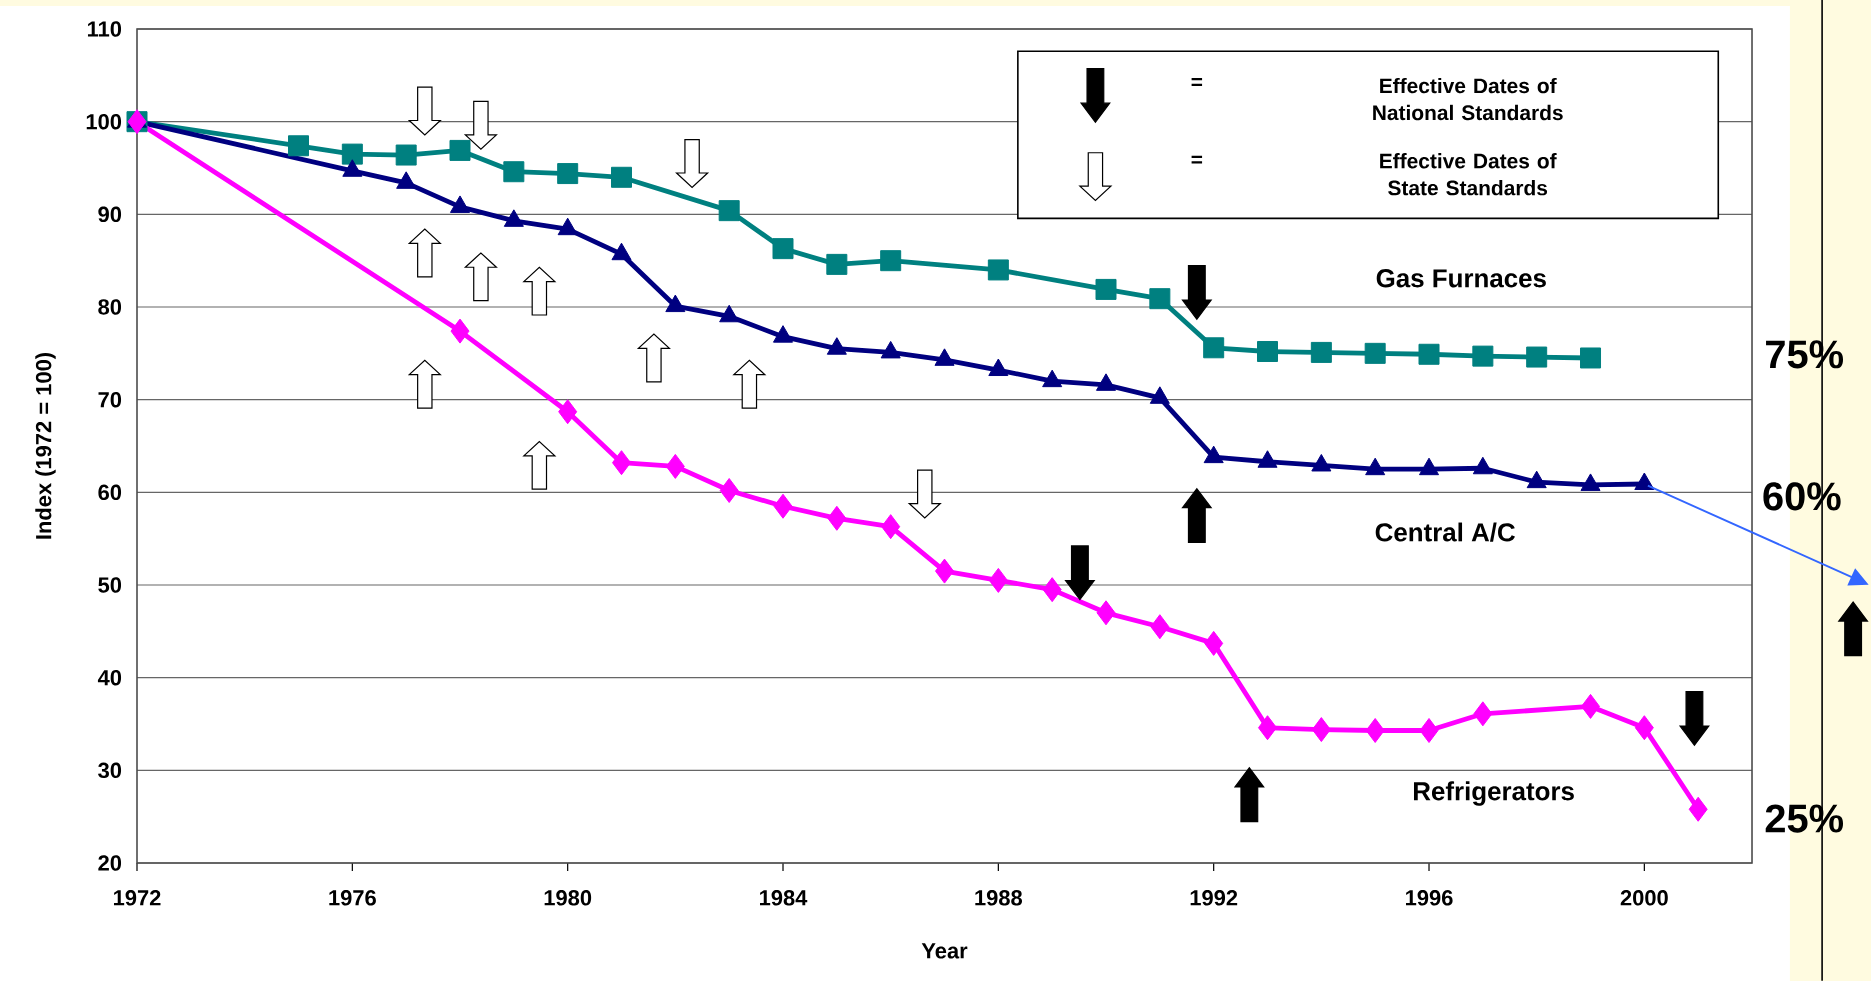  I want to click on annotation: Effective Dates of State Standards, so click(1468, 174).